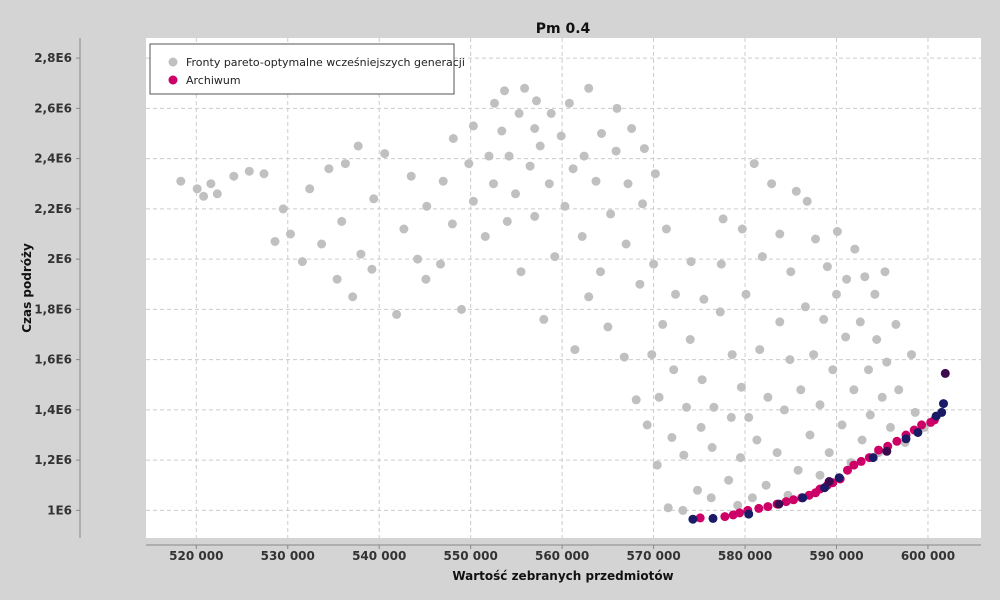 The width and height of the screenshot is (1000, 600). What do you see at coordinates (562, 576) in the screenshot?
I see `x-axis-title: Wartość zebranych przedmiotów` at bounding box center [562, 576].